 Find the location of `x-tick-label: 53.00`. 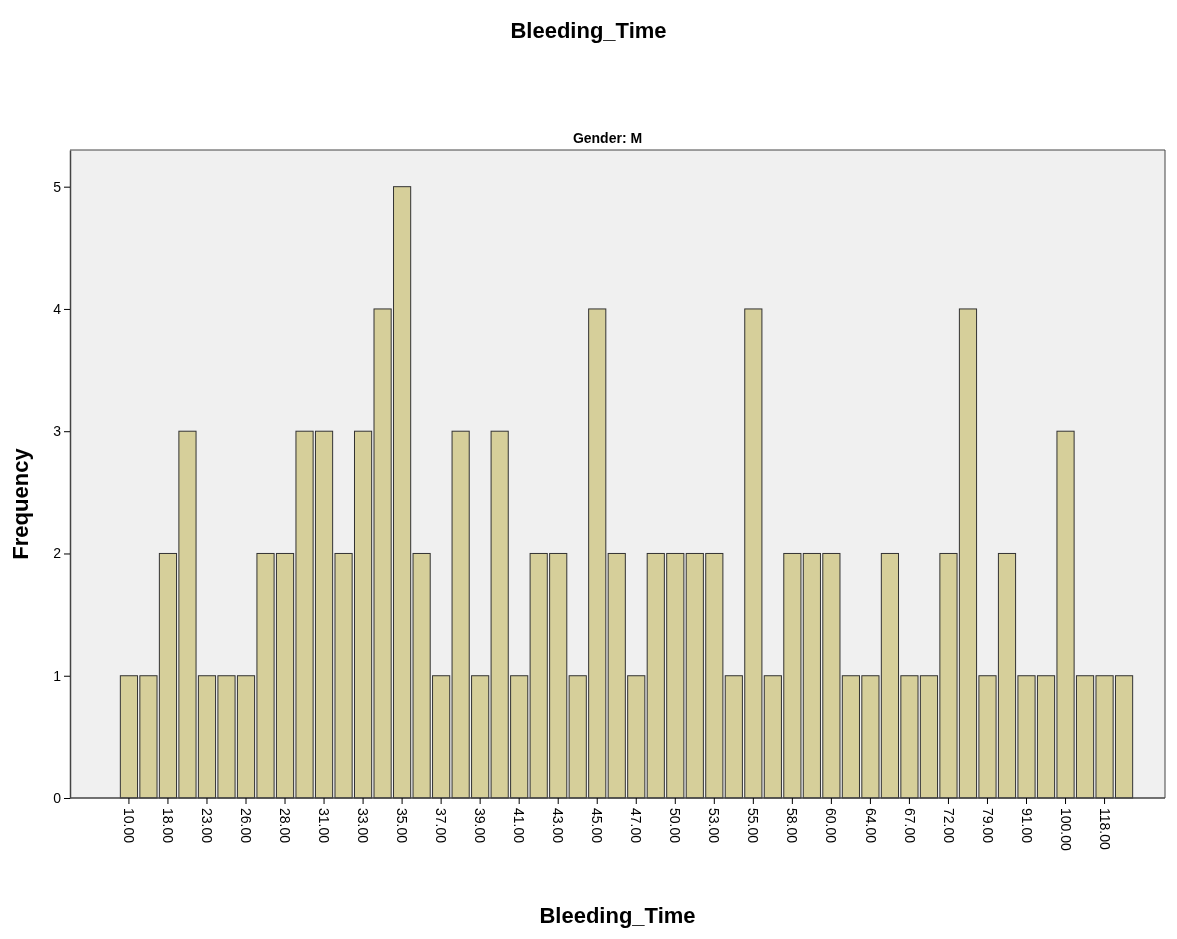

x-tick-label: 53.00 is located at coordinates (714, 826).